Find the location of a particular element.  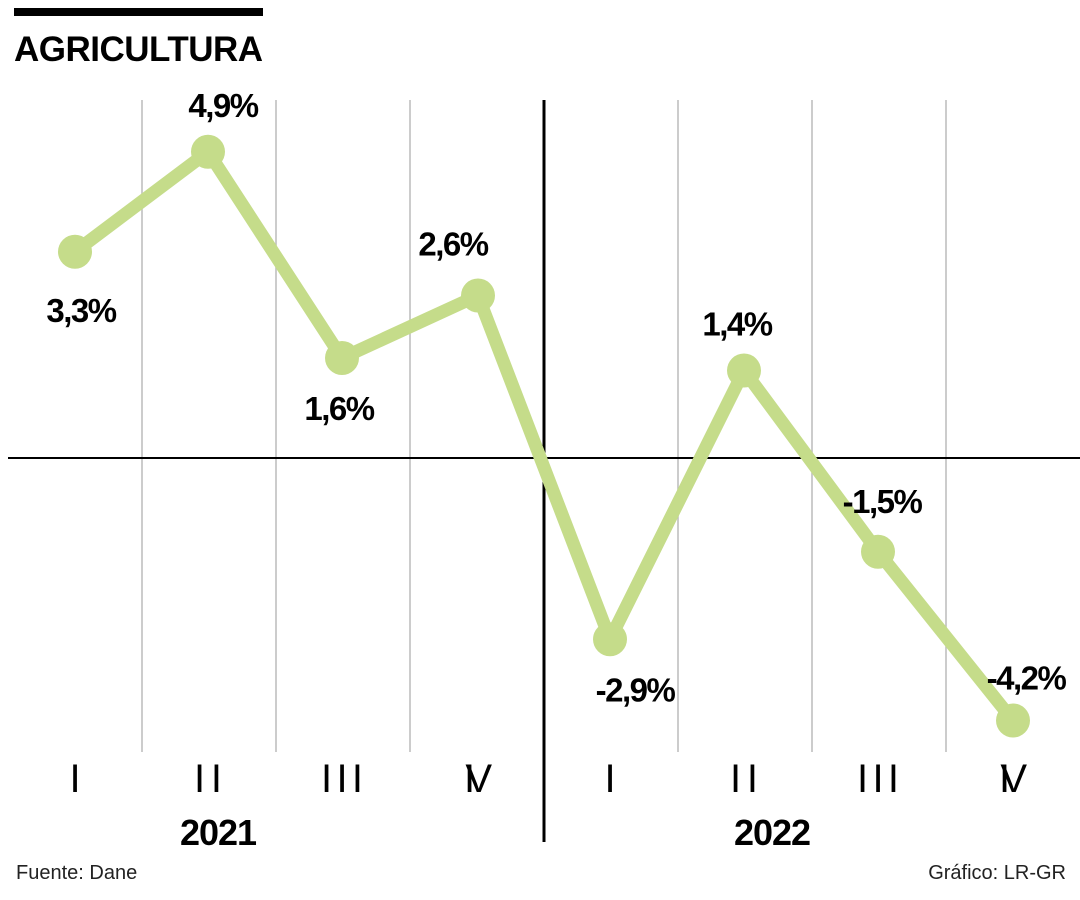

year-label-2022: 2022 is located at coordinates (772, 832).